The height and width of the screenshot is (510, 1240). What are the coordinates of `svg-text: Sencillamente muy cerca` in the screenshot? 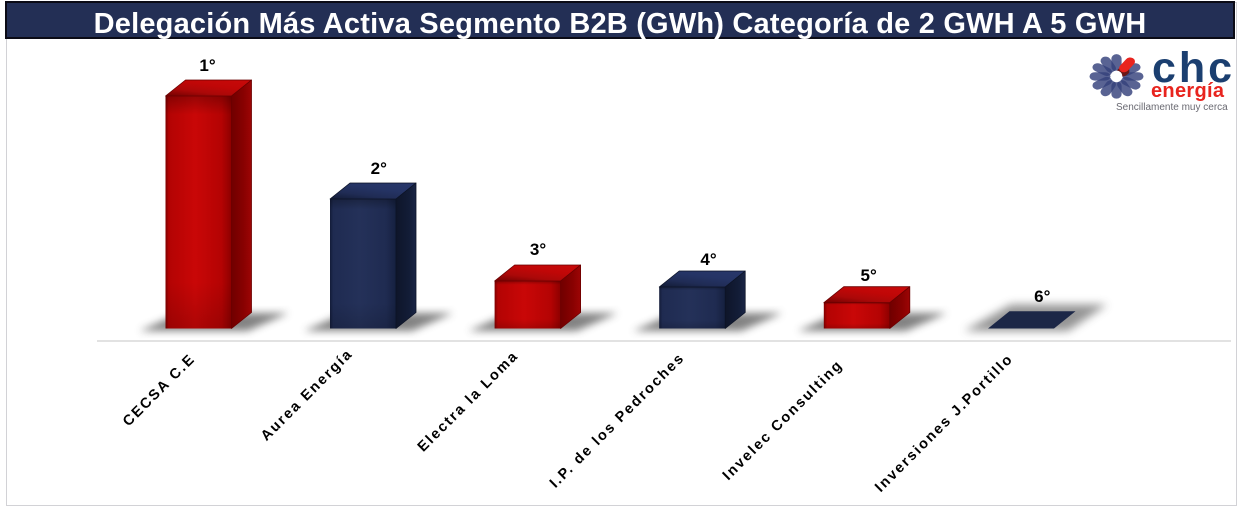 It's located at (1172, 107).